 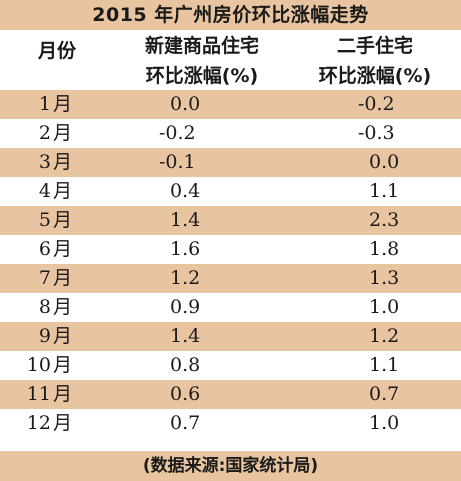 What do you see at coordinates (57, 51) in the screenshot?
I see `header-month: 月份` at bounding box center [57, 51].